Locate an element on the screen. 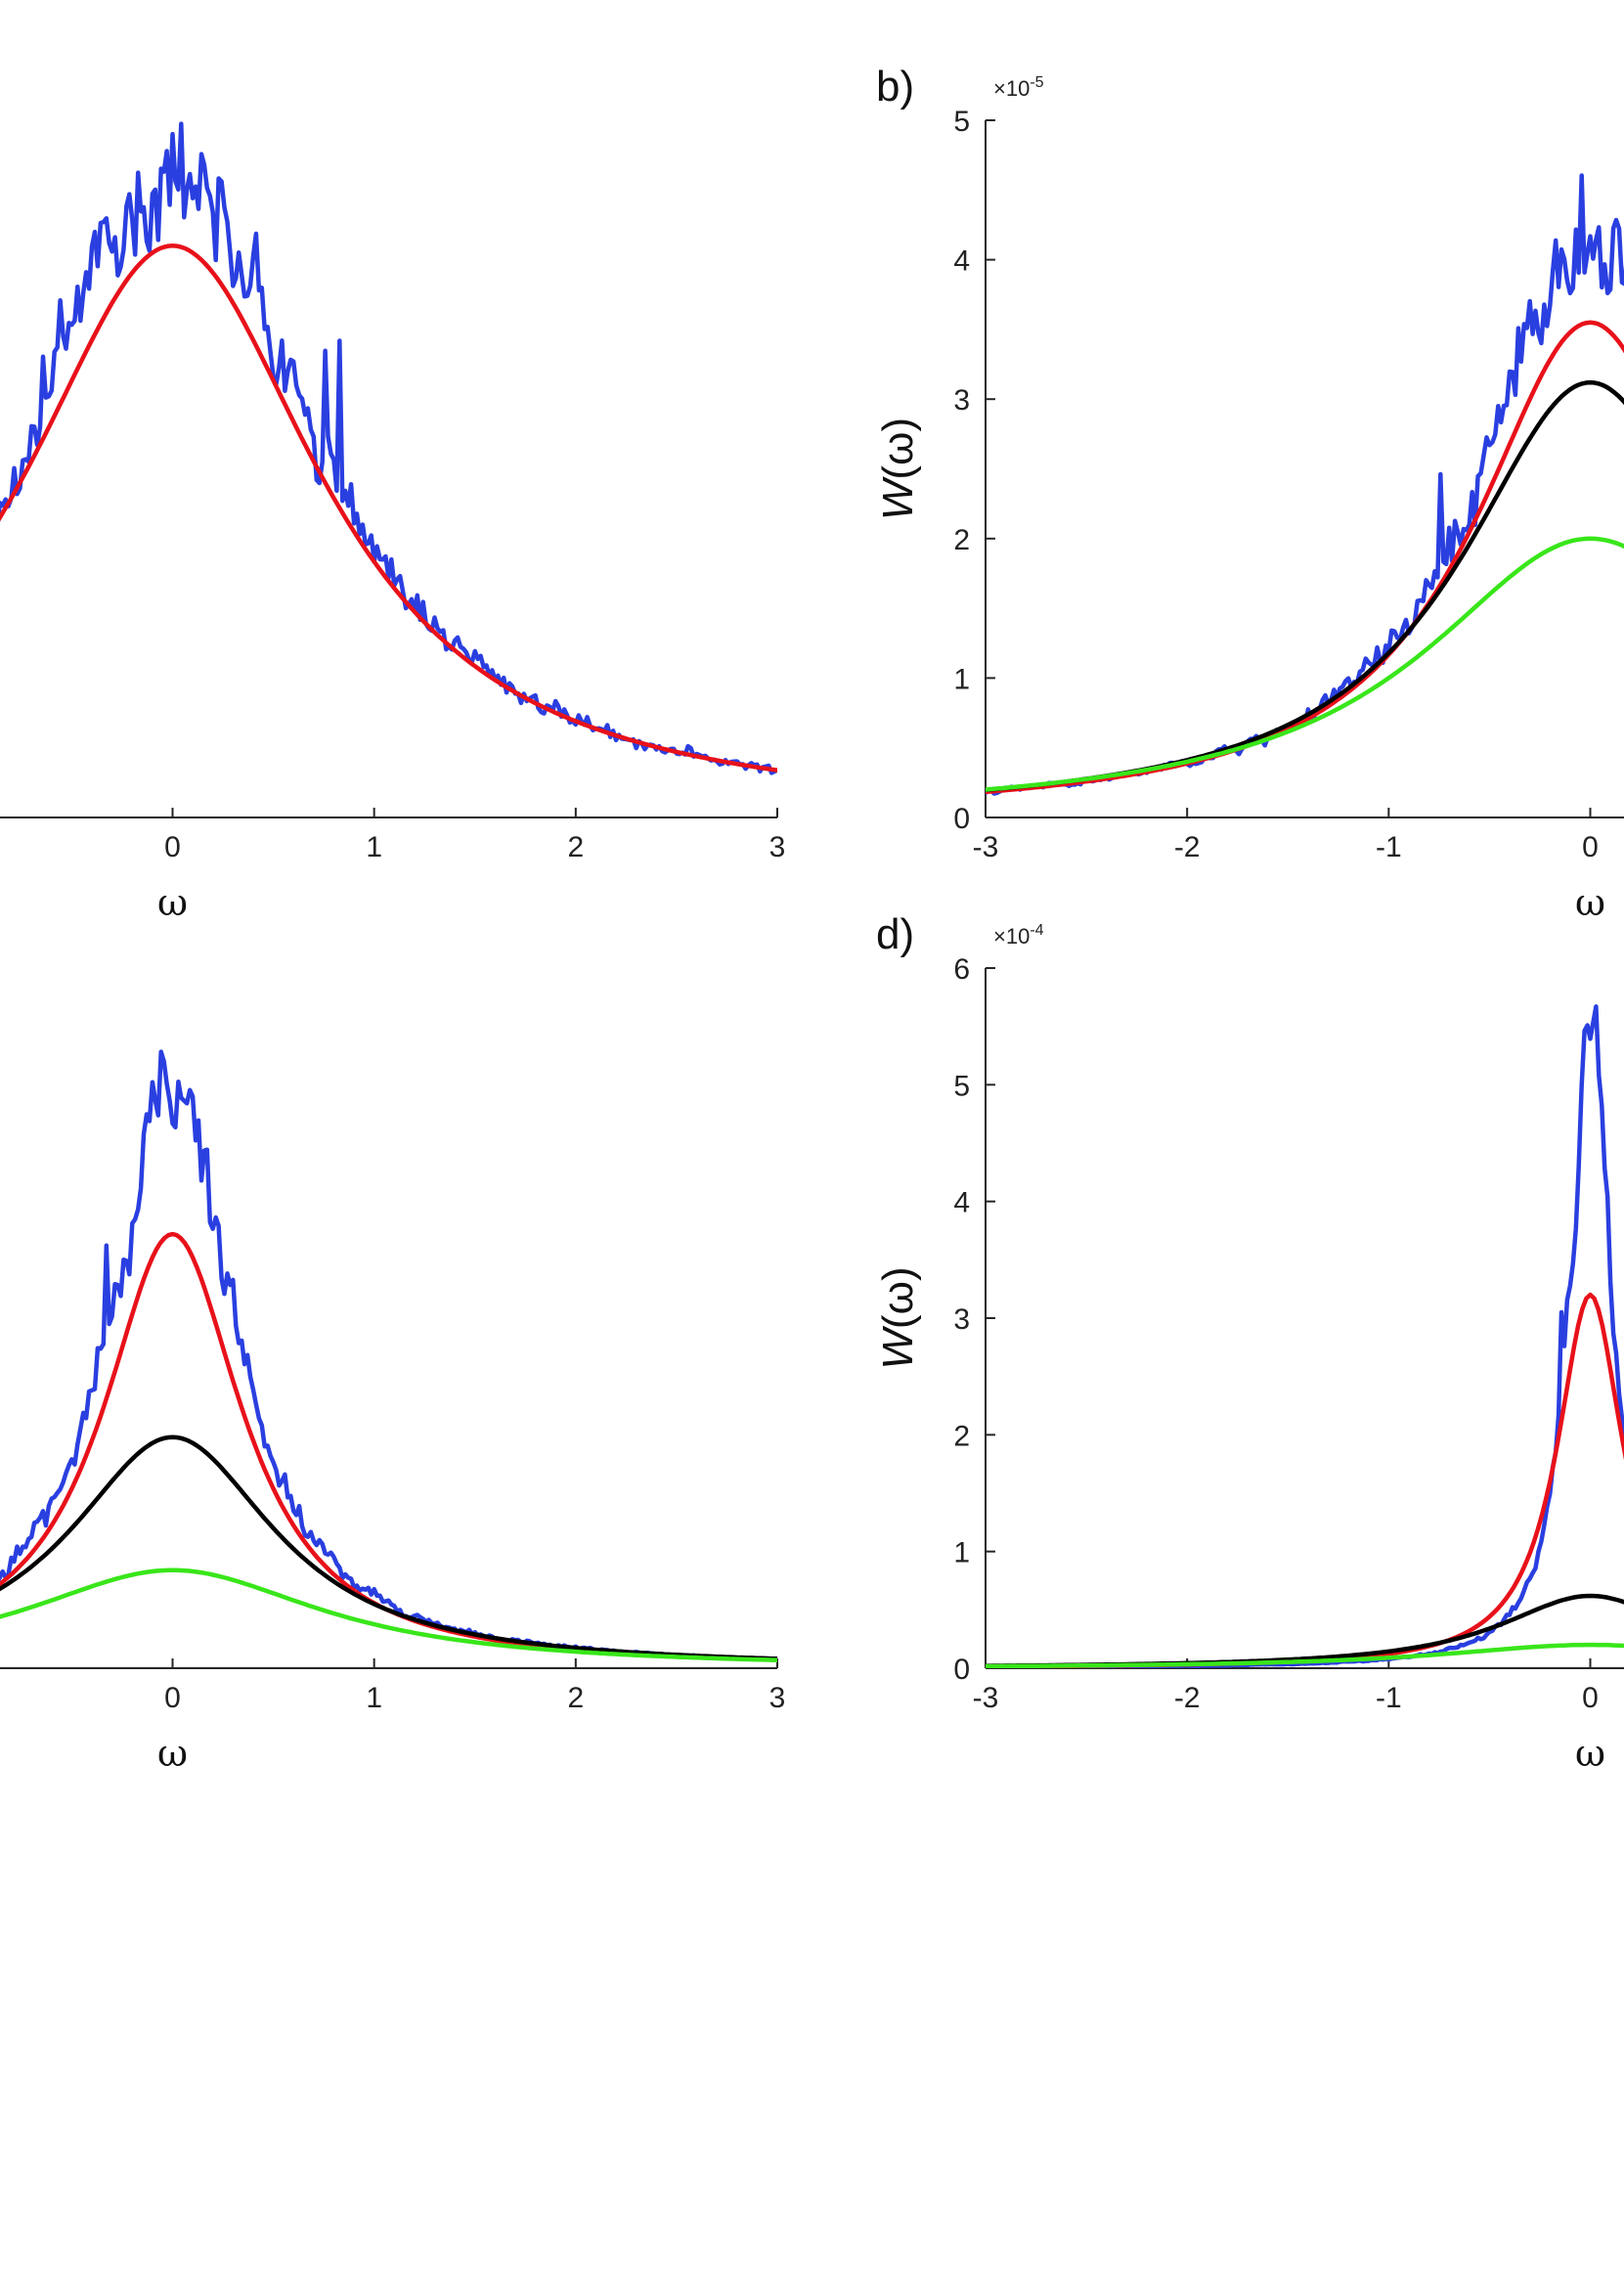 The height and width of the screenshot is (2295, 1624). y-multiplier: ×10⁻⁴ is located at coordinates (1019, 935).